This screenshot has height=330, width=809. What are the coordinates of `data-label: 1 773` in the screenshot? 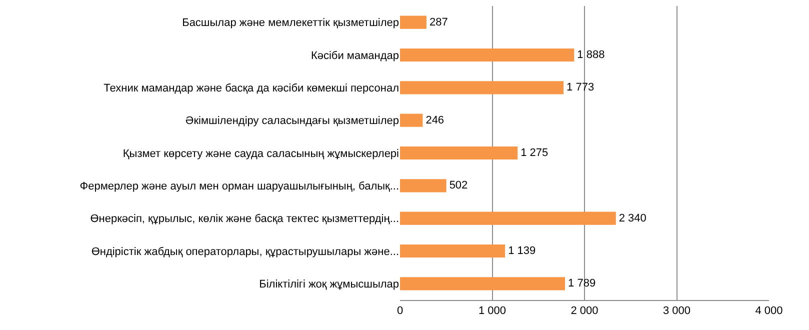 It's located at (580, 88).